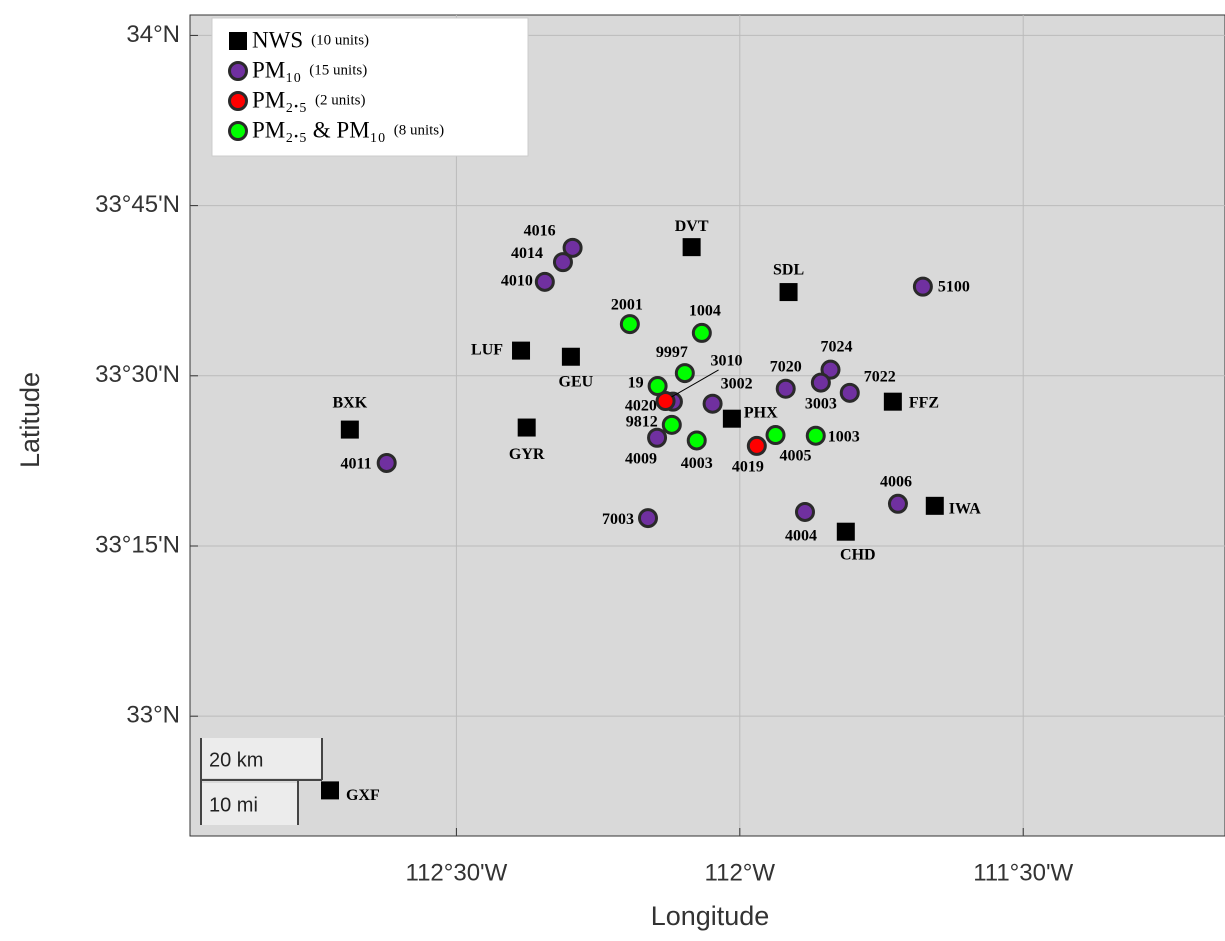  What do you see at coordinates (748, 467) in the screenshot?
I see `point-label: 4019` at bounding box center [748, 467].